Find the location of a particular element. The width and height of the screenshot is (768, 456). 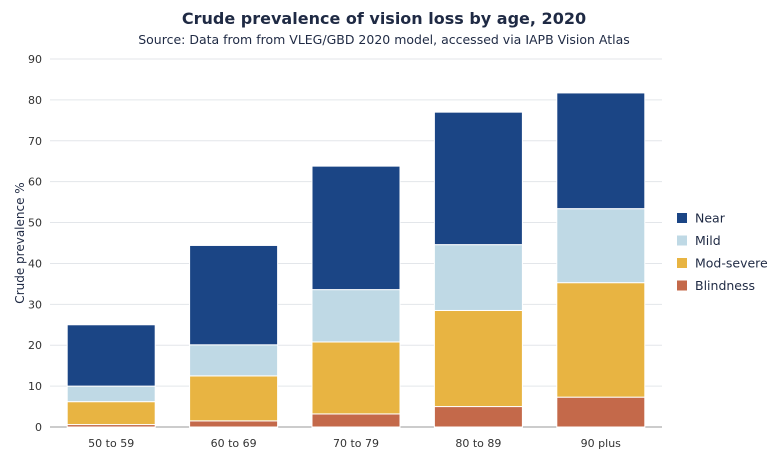

y-tick-label: 60 is located at coordinates (35, 182).